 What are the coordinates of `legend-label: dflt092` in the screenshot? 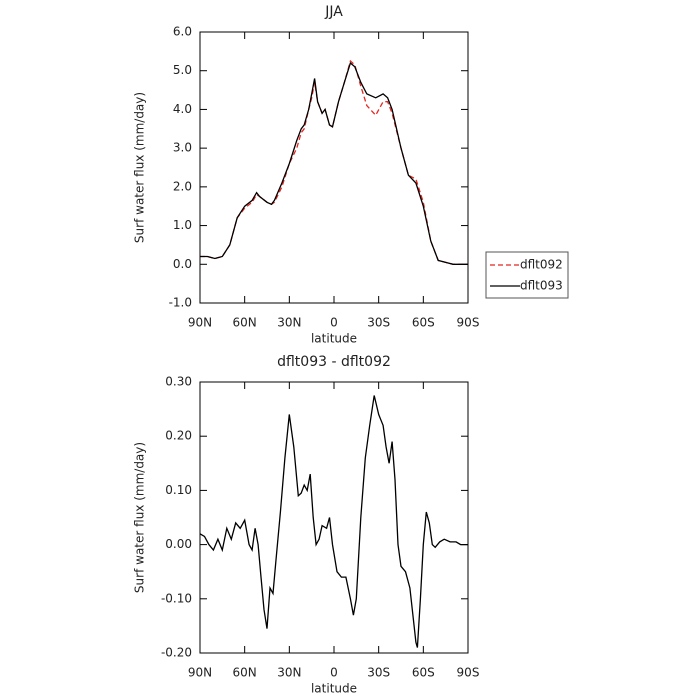 It's located at (541, 265).